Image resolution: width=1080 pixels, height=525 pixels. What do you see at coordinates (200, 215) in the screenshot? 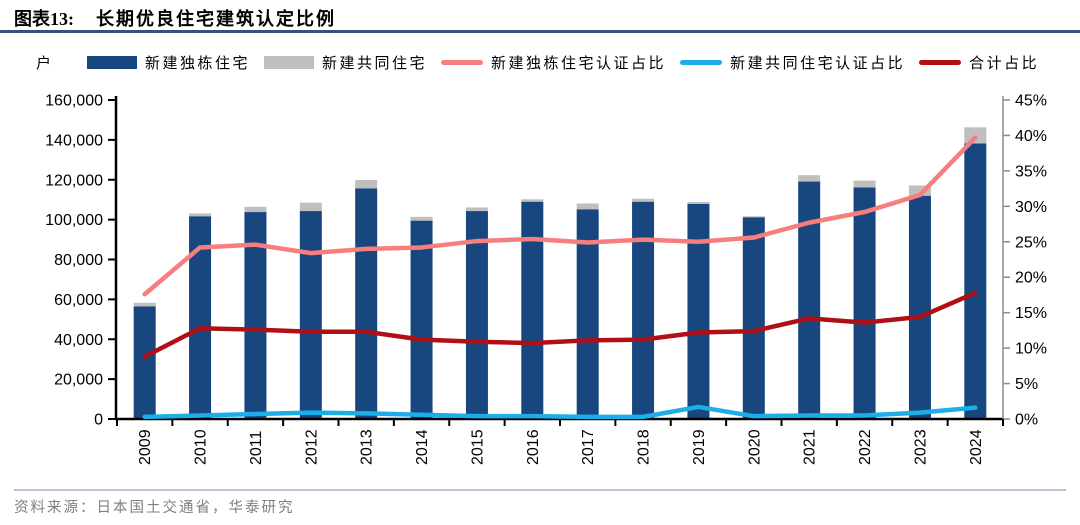
I see `bar-condo-2010` at bounding box center [200, 215].